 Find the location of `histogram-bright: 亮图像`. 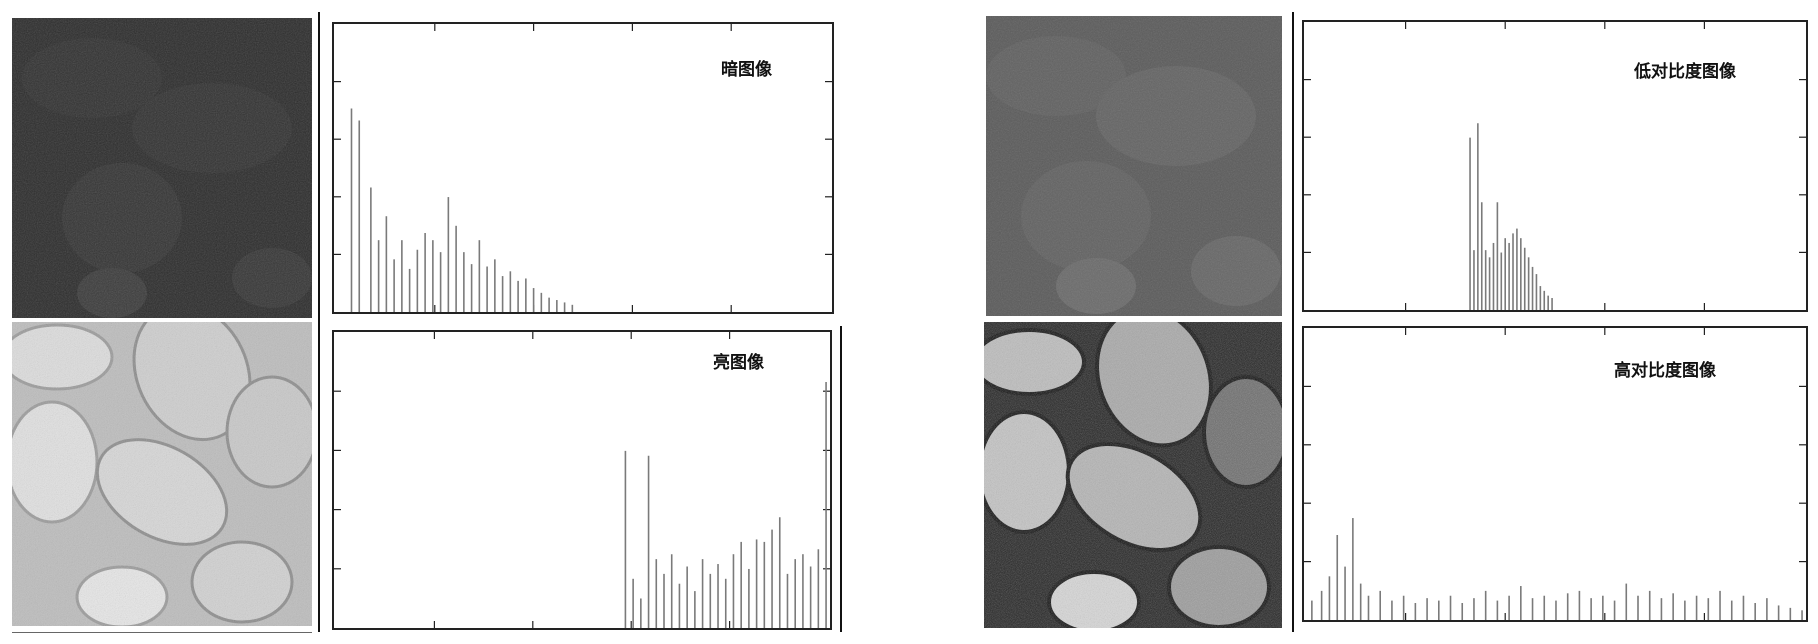

histogram-bright: 亮图像 is located at coordinates (582, 480).